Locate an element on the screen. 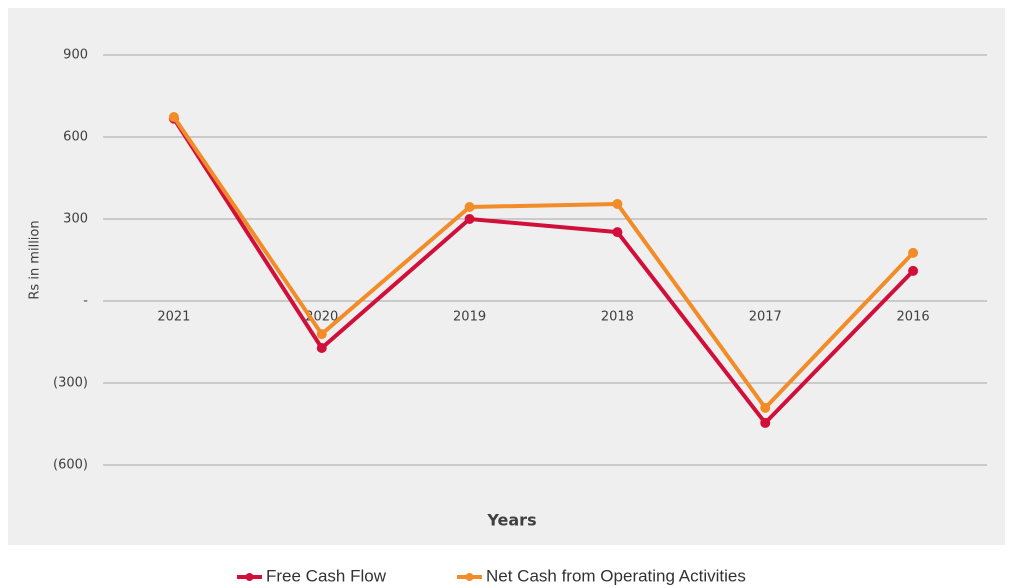 The width and height of the screenshot is (1013, 588). x-tick-label: 2021 is located at coordinates (173, 317).